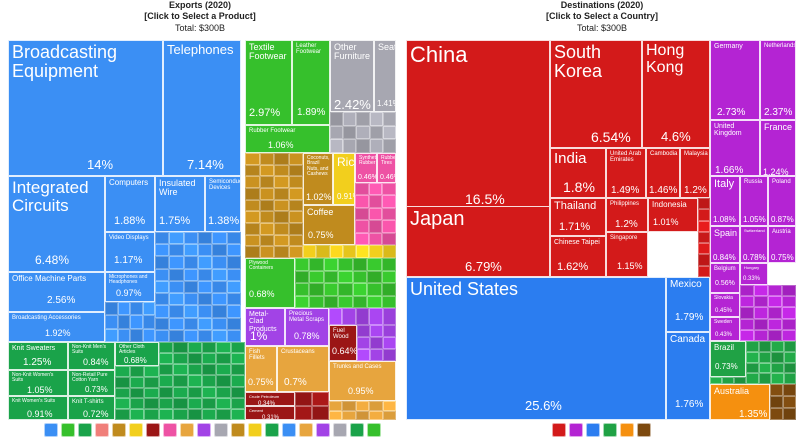 This screenshot has width=800, height=444. I want to click on export-tile-crustaceans: Crustaceans 0.7%, so click(303, 369).